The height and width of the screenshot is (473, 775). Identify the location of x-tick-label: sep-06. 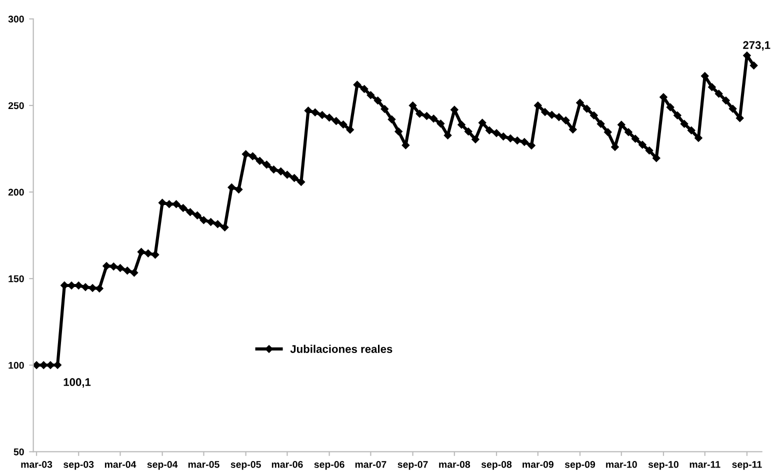
(329, 465).